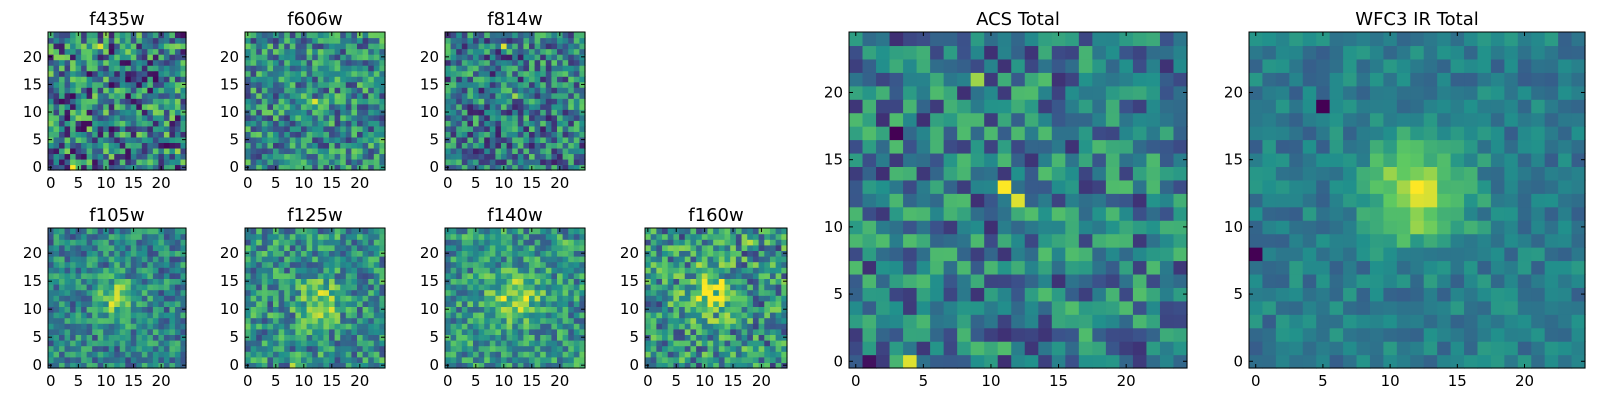 The width and height of the screenshot is (1600, 400). I want to click on x-tick-label: 0, so click(51, 183).